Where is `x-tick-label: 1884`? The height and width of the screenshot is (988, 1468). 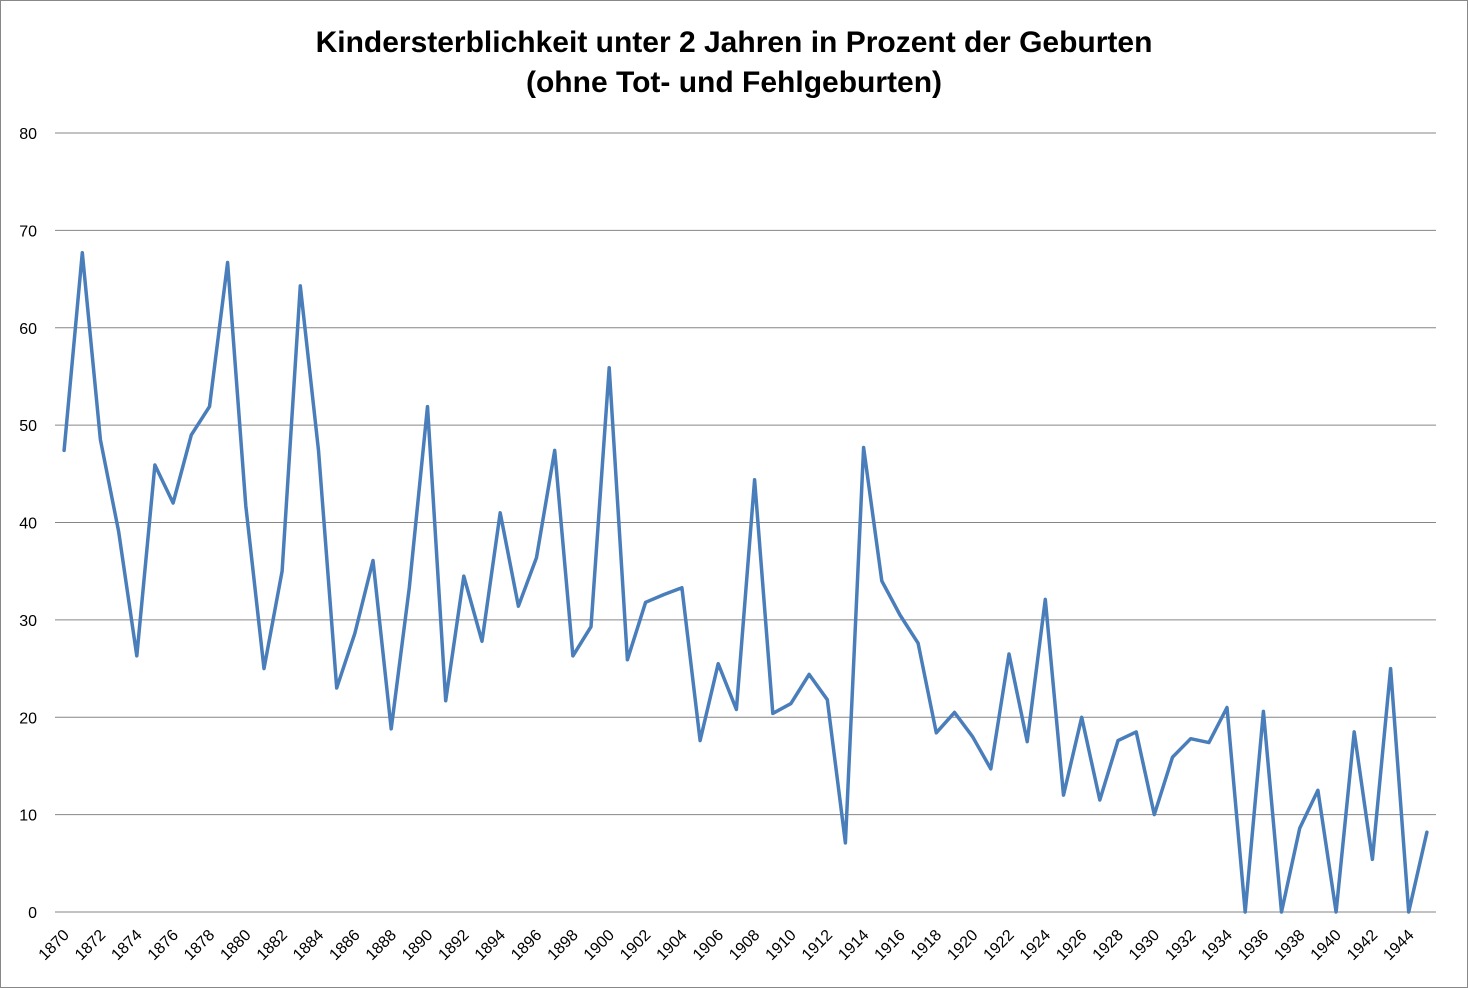
x-tick-label: 1884 is located at coordinates (308, 945).